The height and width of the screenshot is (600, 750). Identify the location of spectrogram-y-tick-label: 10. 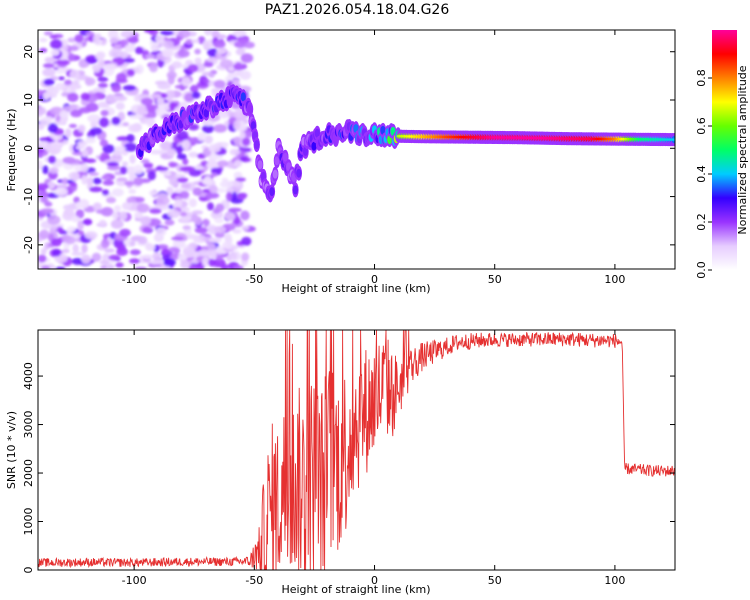
(28, 100).